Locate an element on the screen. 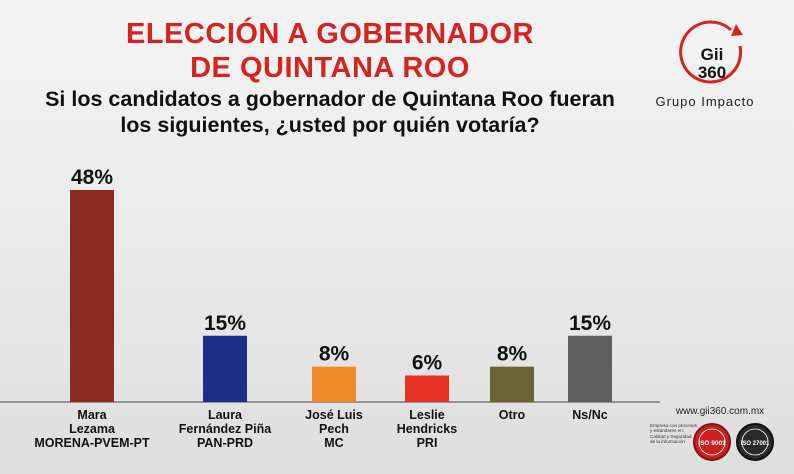 Image resolution: width=794 pixels, height=474 pixels. gii360-logo-icon: Gii 360 is located at coordinates (711, 52).